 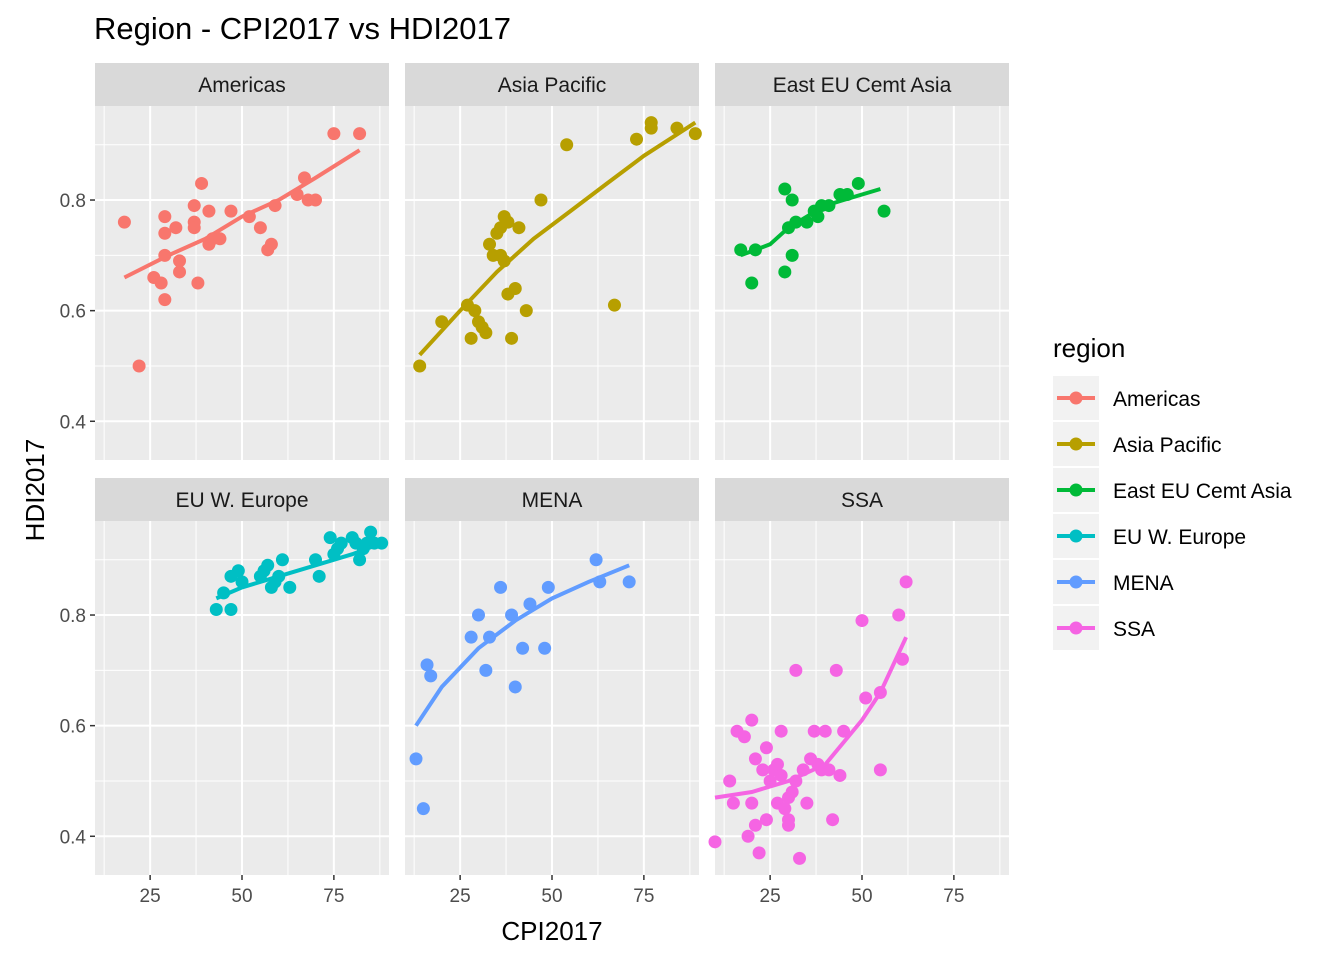 I want to click on facet-strip-label: East EU Cemt Asia, so click(x=862, y=85).